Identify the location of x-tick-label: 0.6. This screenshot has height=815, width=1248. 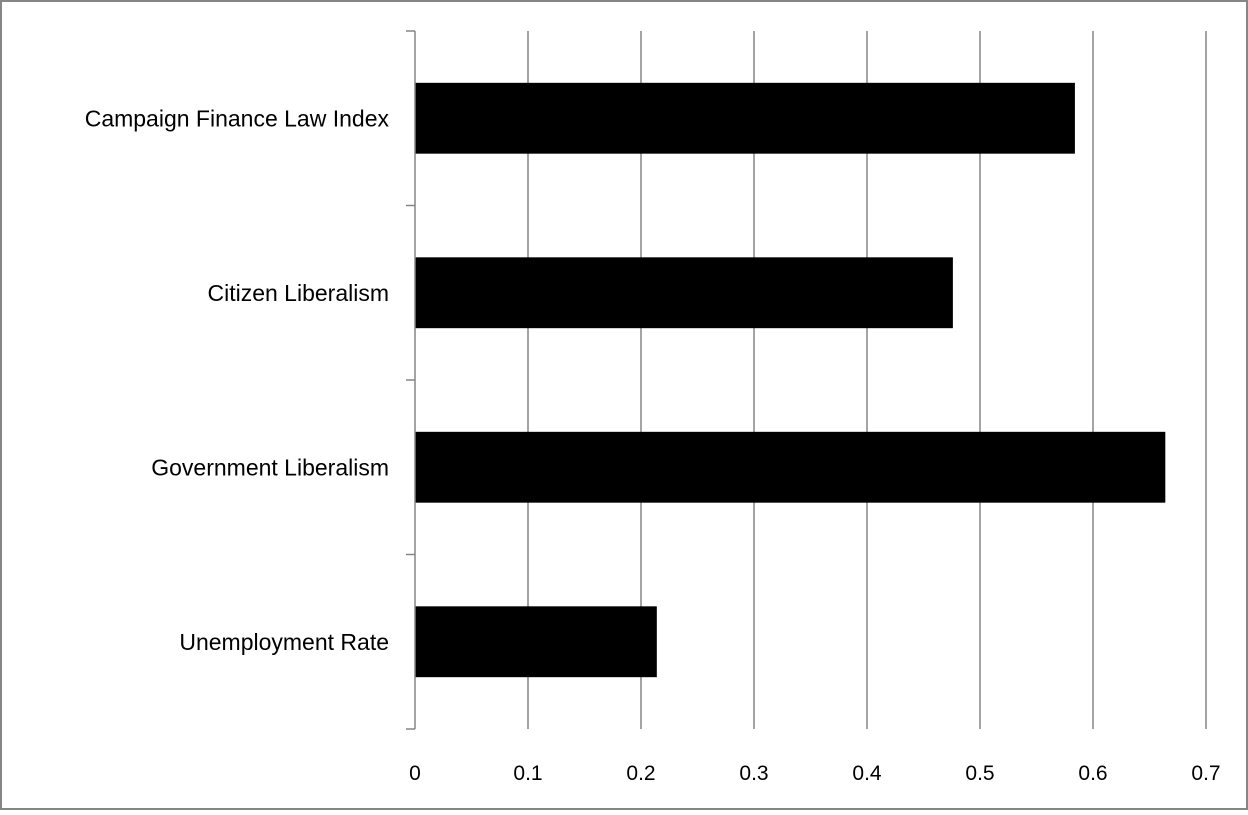
(1092, 773).